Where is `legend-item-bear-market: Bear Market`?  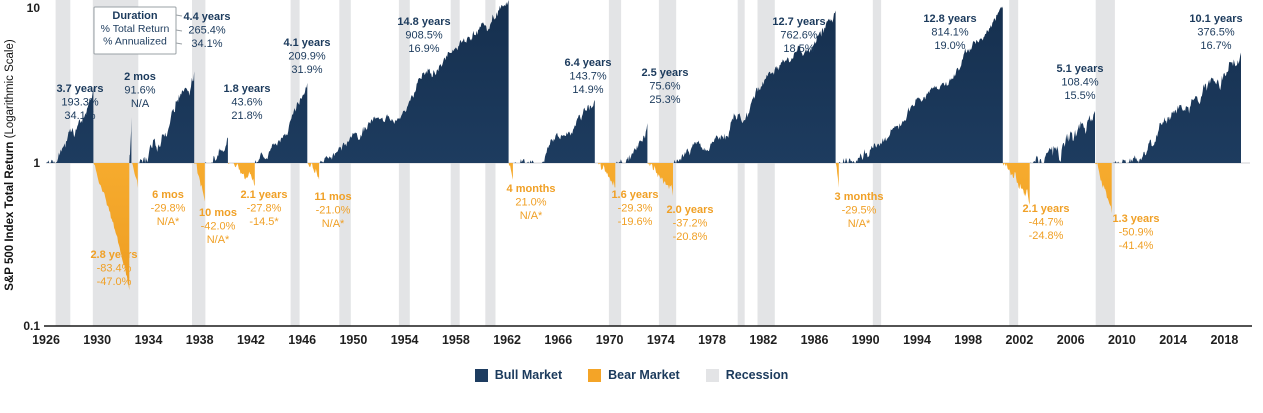 legend-item-bear-market: Bear Market is located at coordinates (634, 375).